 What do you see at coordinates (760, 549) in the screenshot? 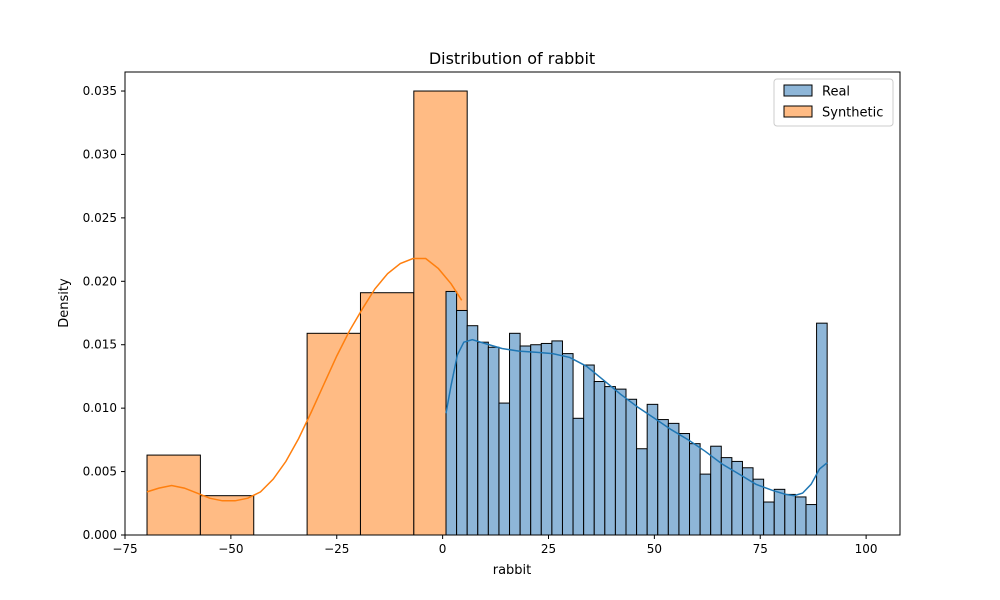
I see `x-tick-label: 75` at bounding box center [760, 549].